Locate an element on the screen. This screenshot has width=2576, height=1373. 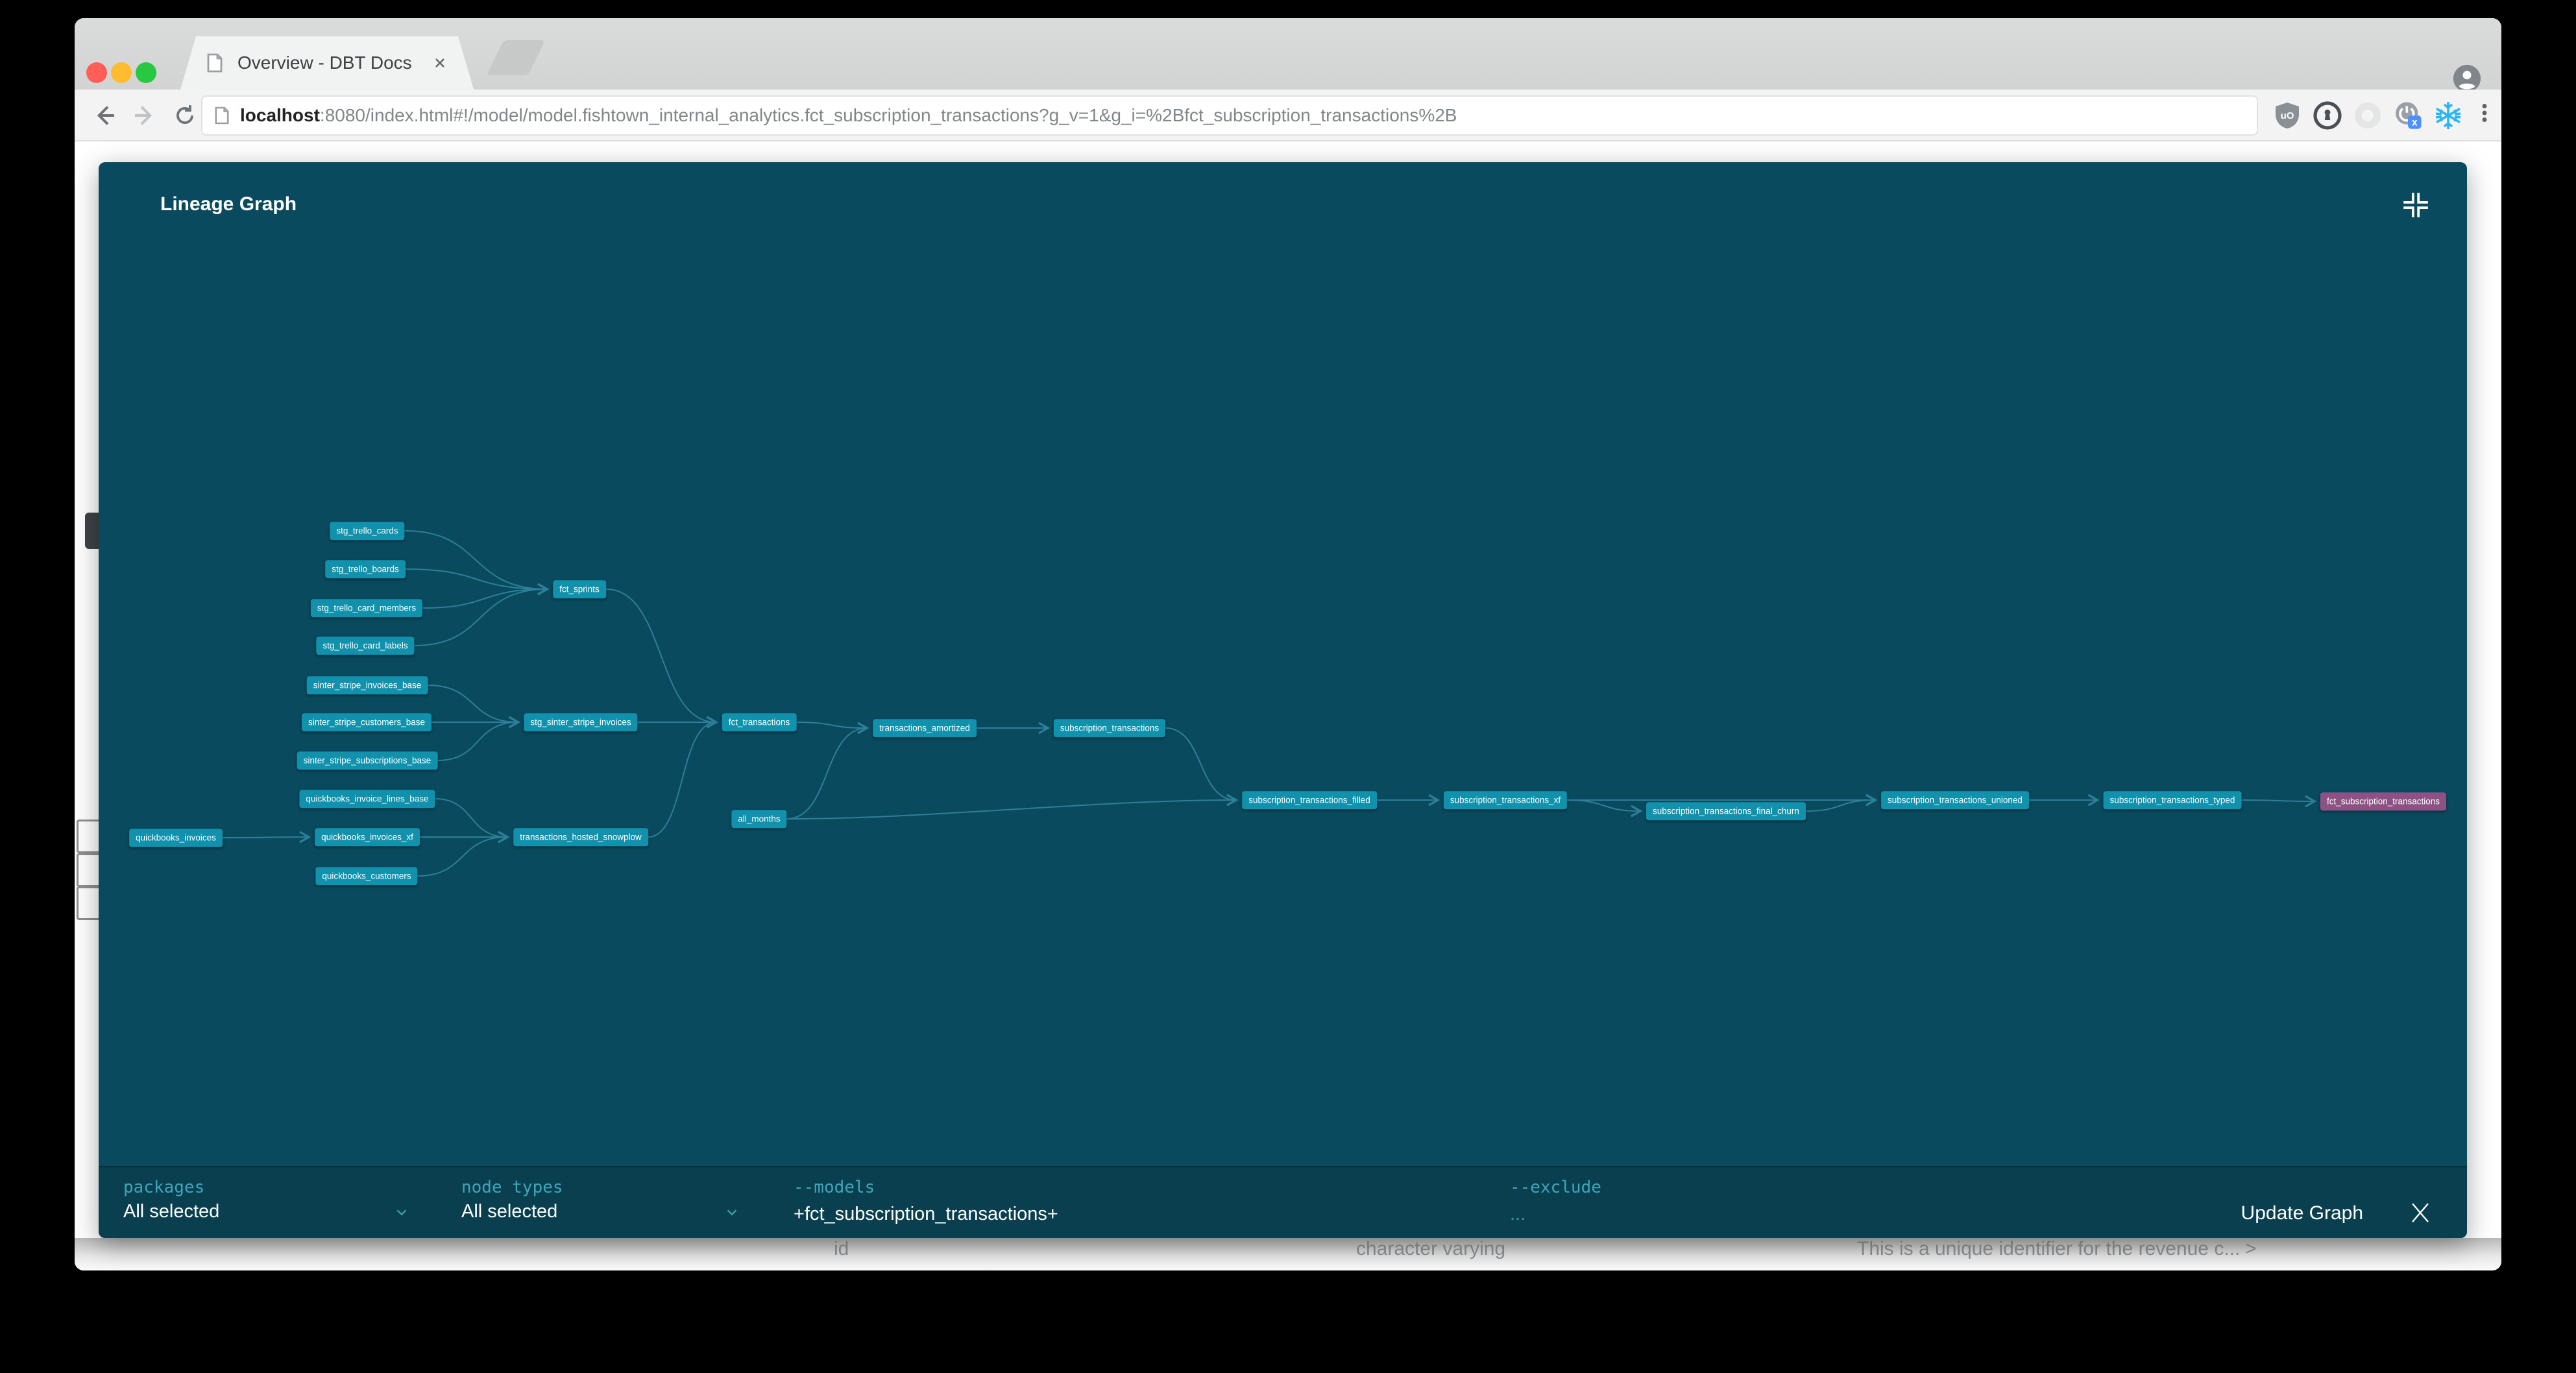
overflow-menu-icon is located at coordinates (2484, 113).